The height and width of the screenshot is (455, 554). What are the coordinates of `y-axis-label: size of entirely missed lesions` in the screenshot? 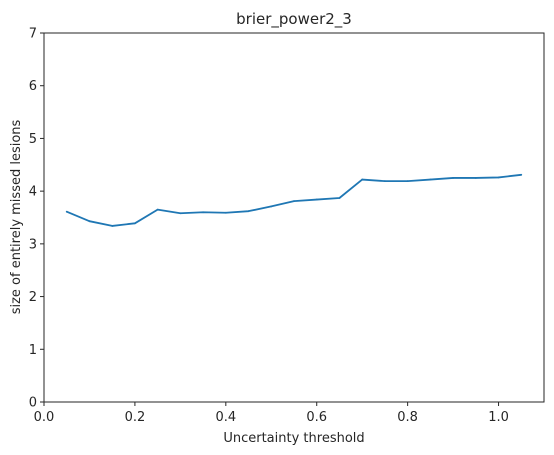 It's located at (16, 216).